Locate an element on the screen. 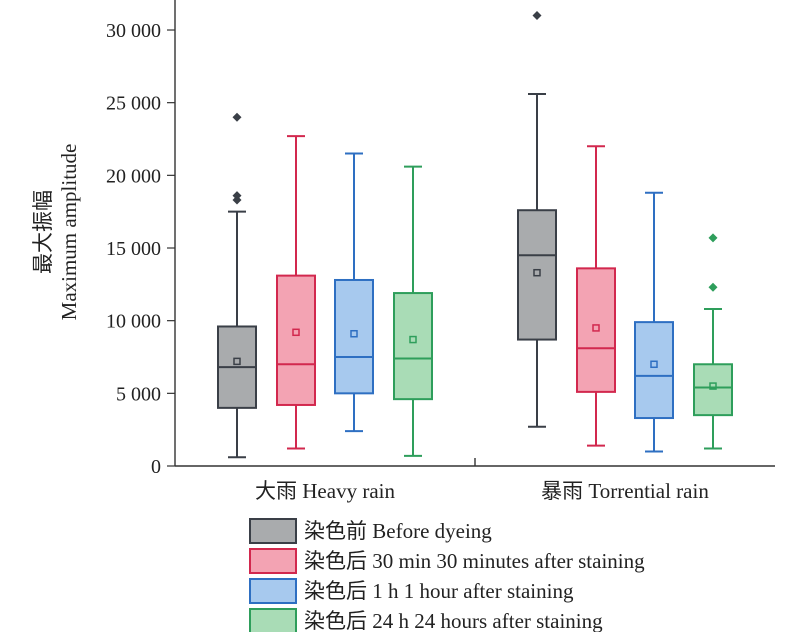 This screenshot has width=800, height=632. box-s1-c1 is located at coordinates (596, 296).